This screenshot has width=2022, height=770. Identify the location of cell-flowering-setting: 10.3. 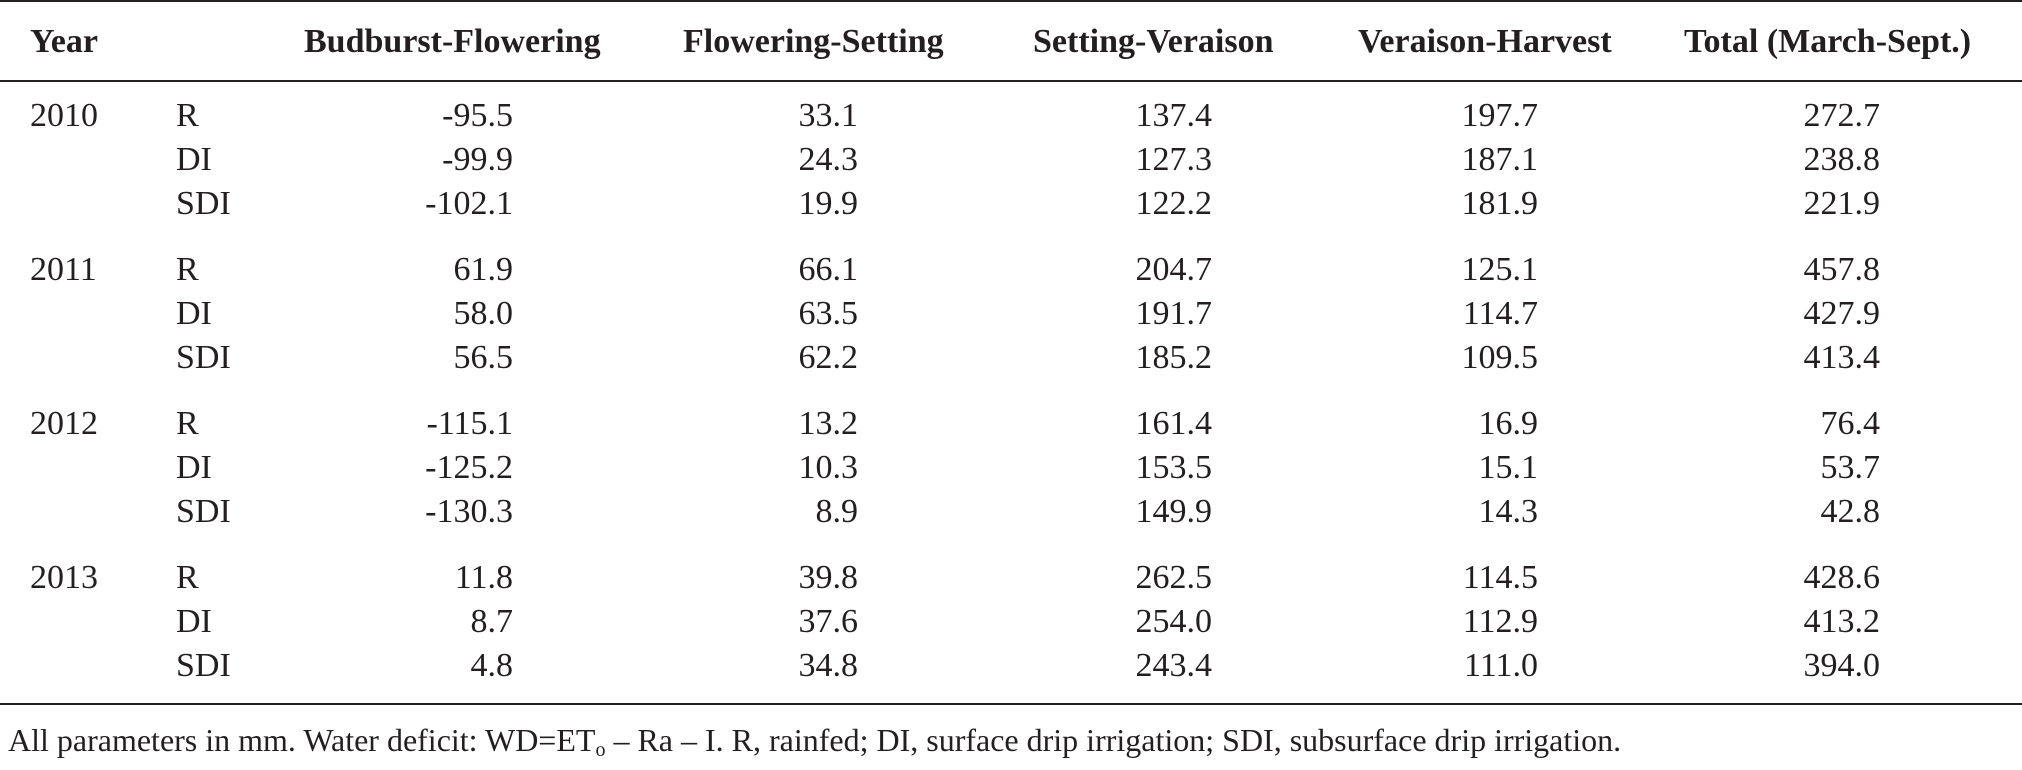
(828, 467).